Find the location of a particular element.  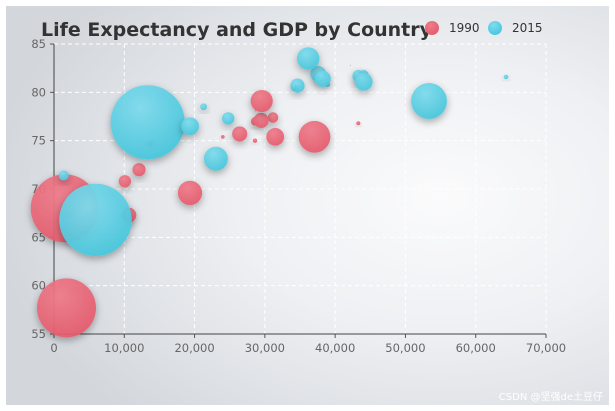

x-tick-label: 30,000 is located at coordinates (265, 348).